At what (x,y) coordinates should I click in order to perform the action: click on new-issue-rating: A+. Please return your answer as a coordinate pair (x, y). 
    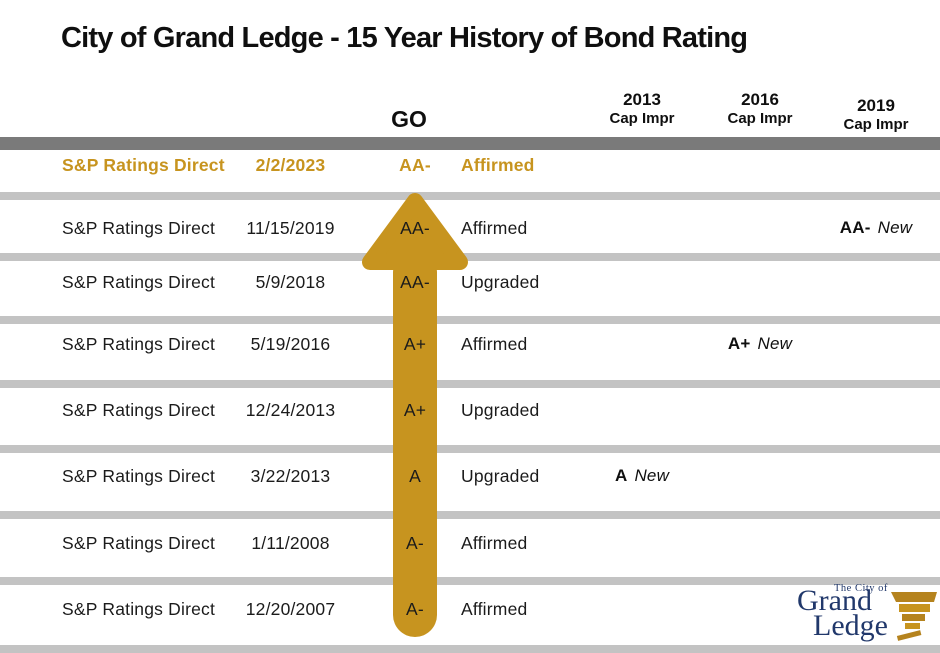
    Looking at the image, I should click on (739, 343).